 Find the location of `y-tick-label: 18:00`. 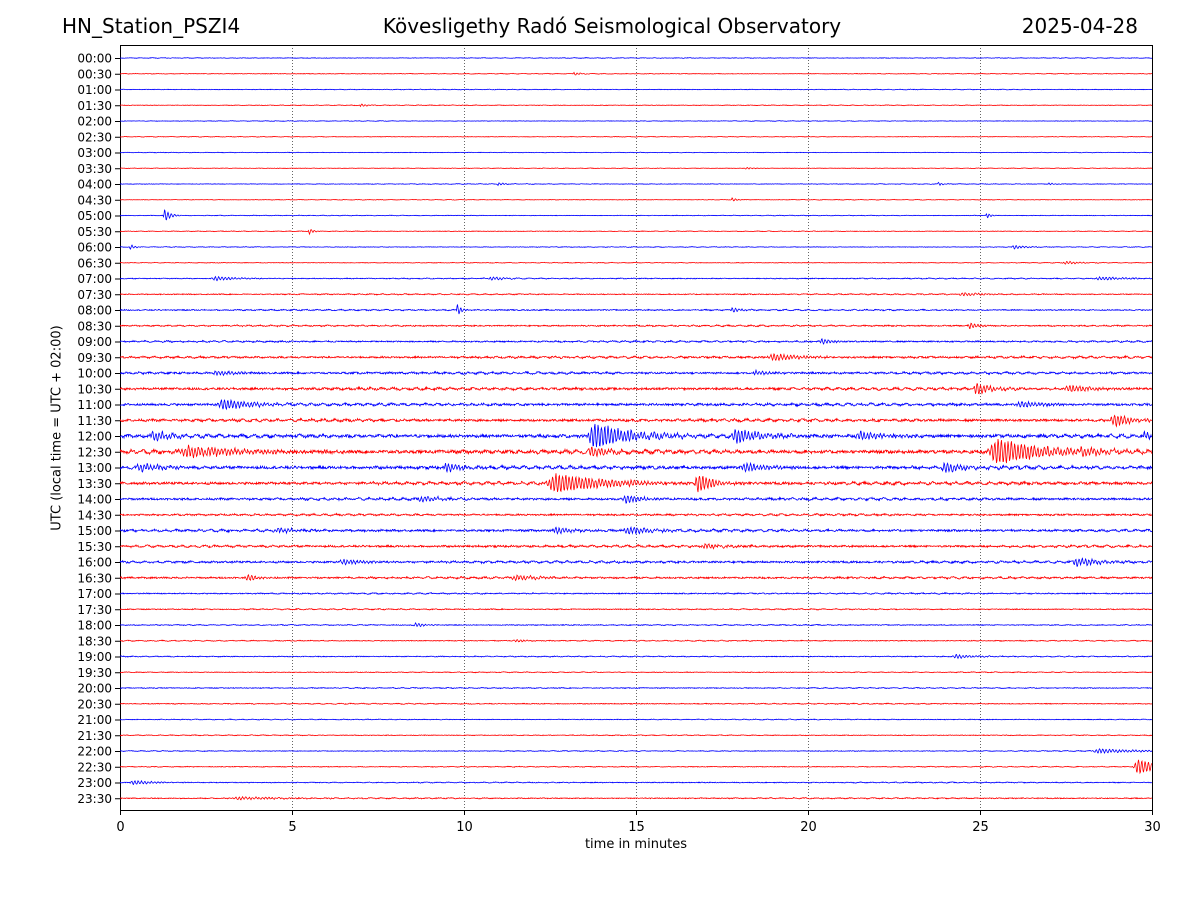

y-tick-label: 18:00 is located at coordinates (94, 626).